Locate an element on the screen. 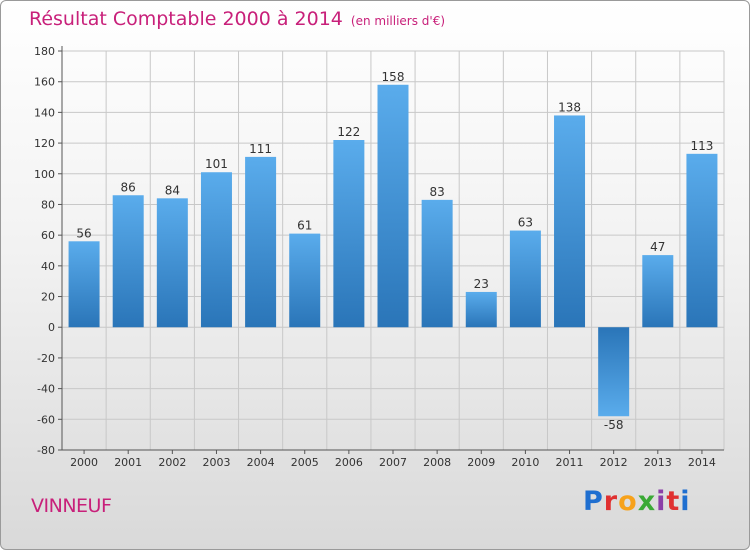  bar-2011 is located at coordinates (570, 221).